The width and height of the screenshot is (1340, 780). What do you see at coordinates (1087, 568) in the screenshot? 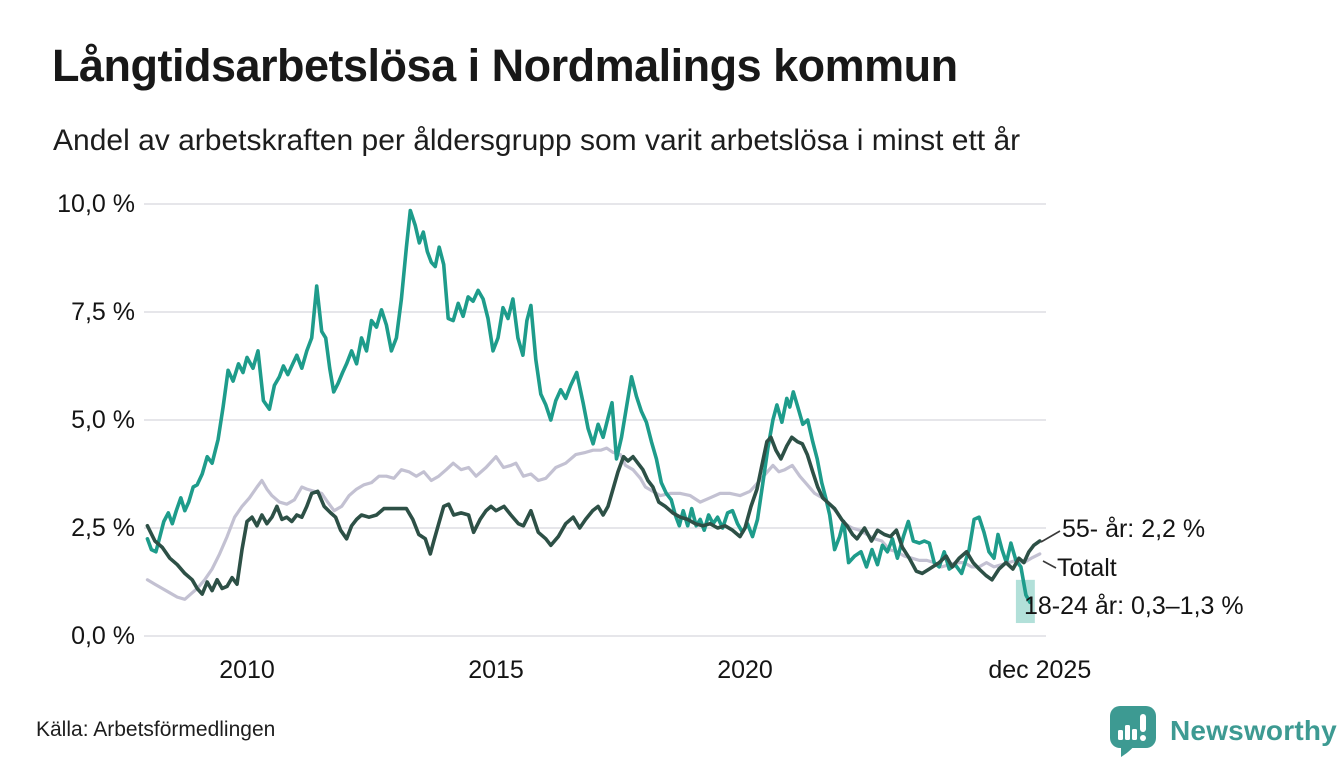
I see `series-end-label: Totalt` at bounding box center [1087, 568].